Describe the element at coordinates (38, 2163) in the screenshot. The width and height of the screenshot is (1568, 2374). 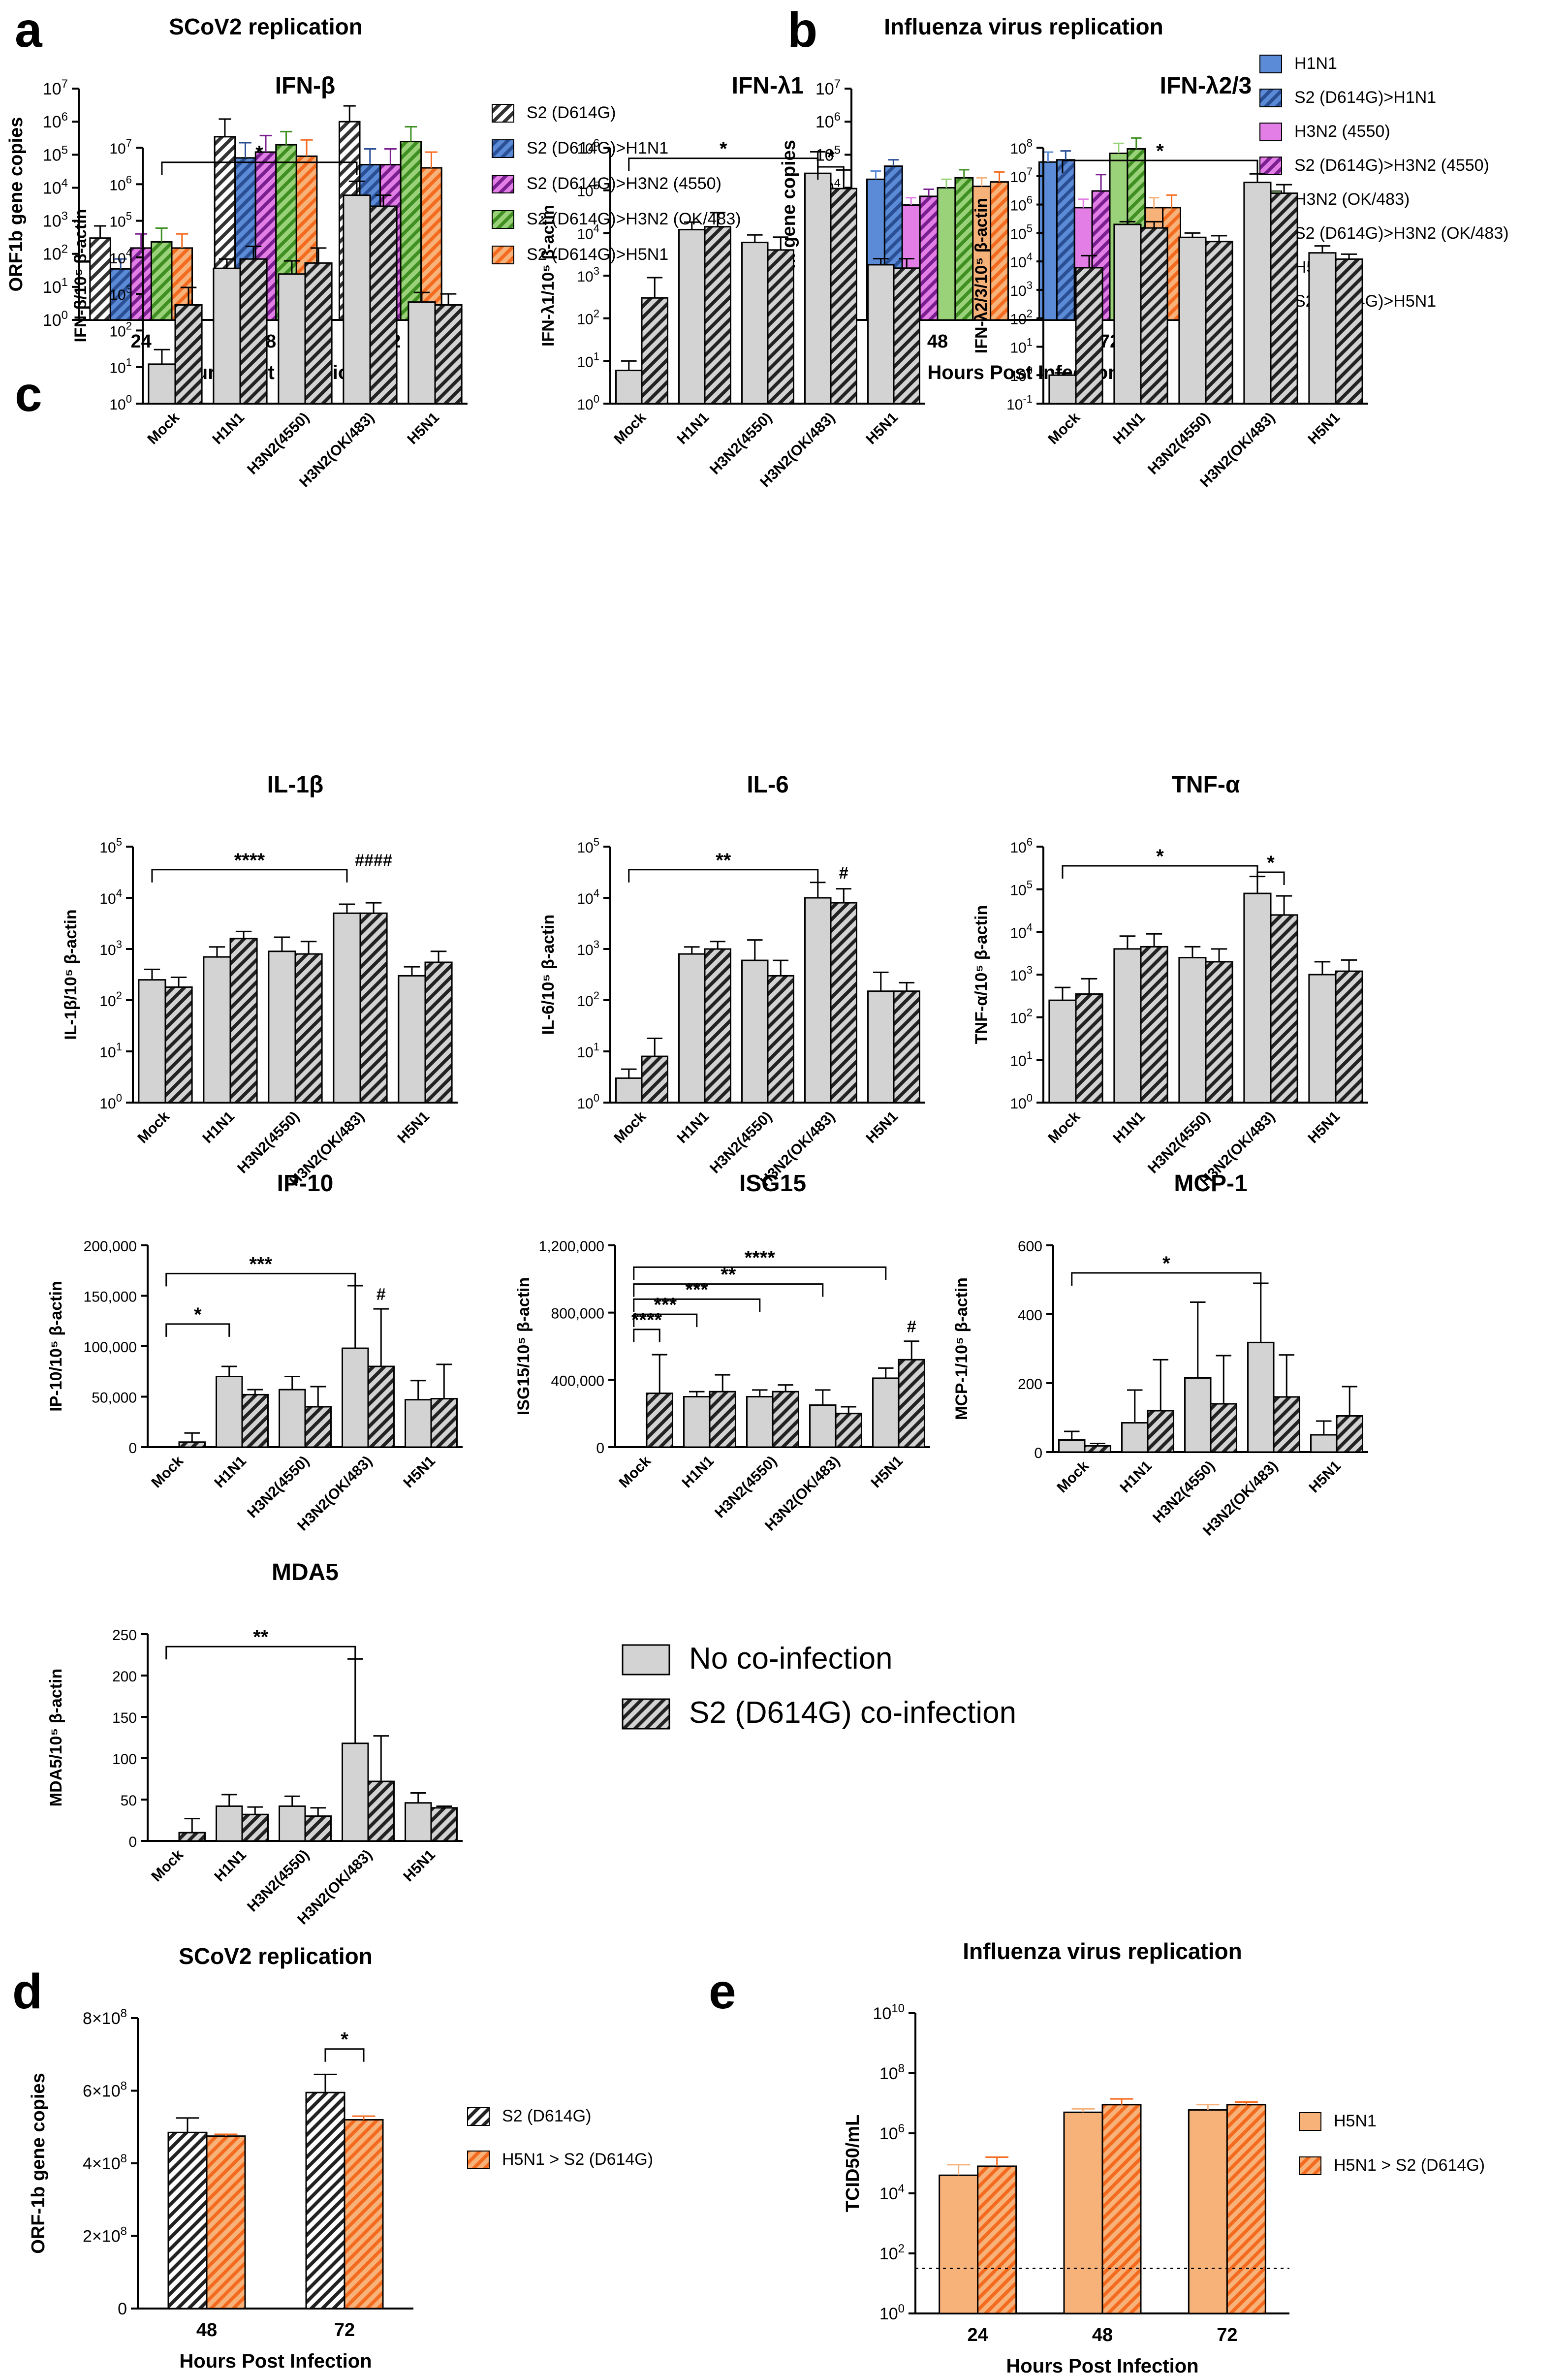
I see `y-axis-label: ORF-1b gene copies` at that location.